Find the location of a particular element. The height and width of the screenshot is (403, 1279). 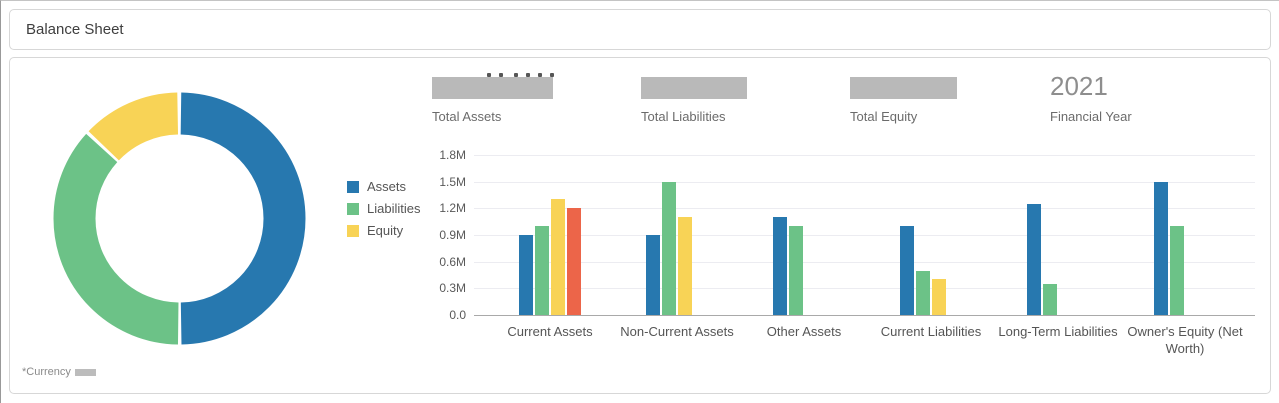

y-axis-tick: 0.0 is located at coordinates (457, 315).